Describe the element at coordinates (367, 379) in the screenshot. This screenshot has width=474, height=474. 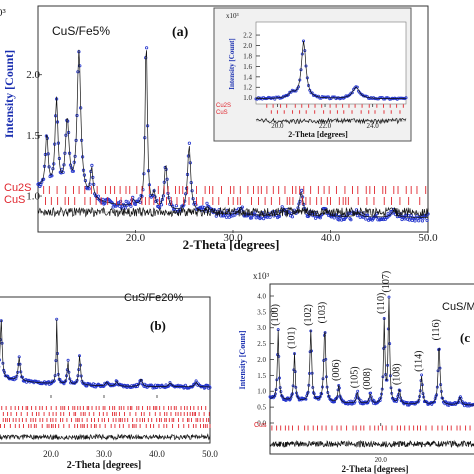
I see `hkl-label: (008)` at that location.